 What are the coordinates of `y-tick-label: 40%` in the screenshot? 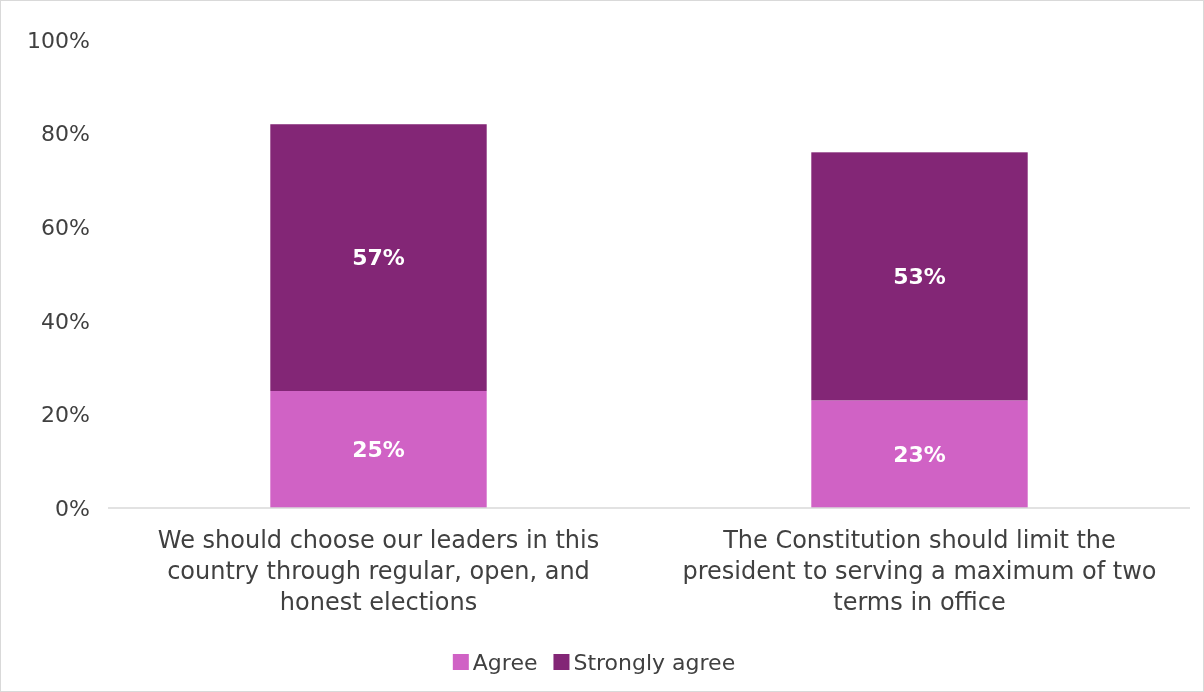 It's located at (65, 321).